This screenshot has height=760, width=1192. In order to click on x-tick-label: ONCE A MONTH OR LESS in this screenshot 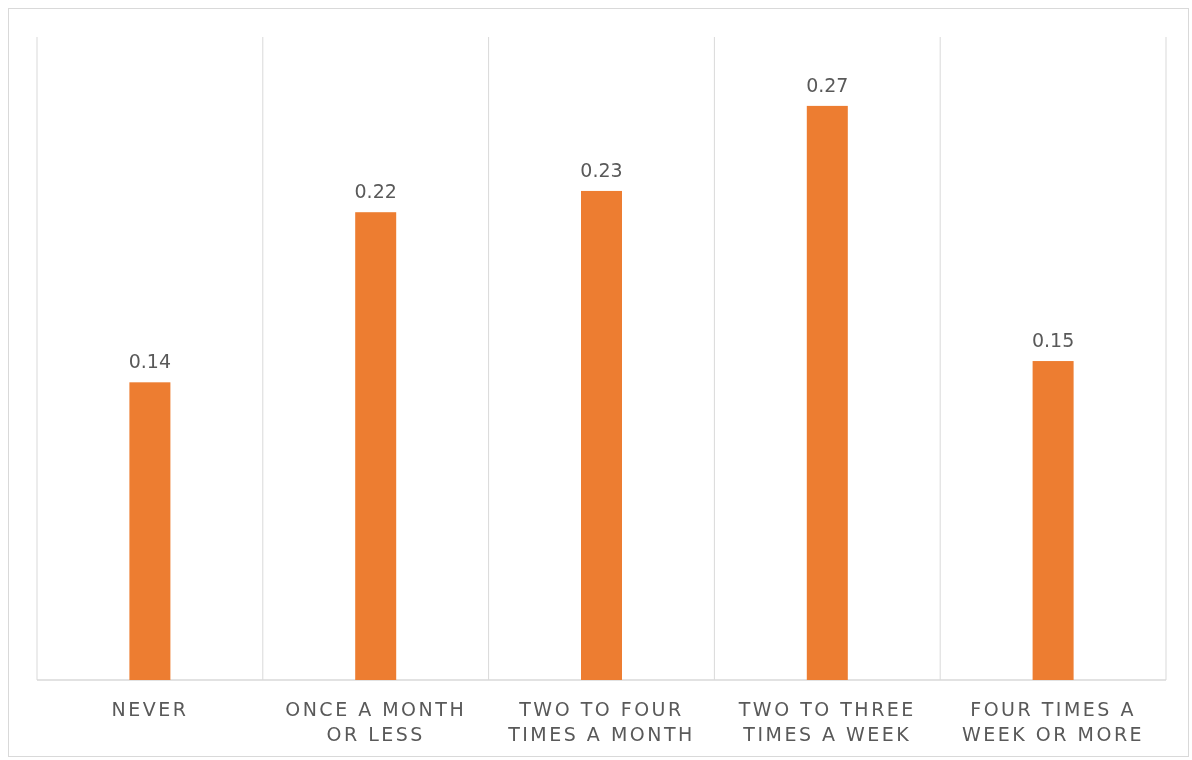, I will do `click(376, 721)`.